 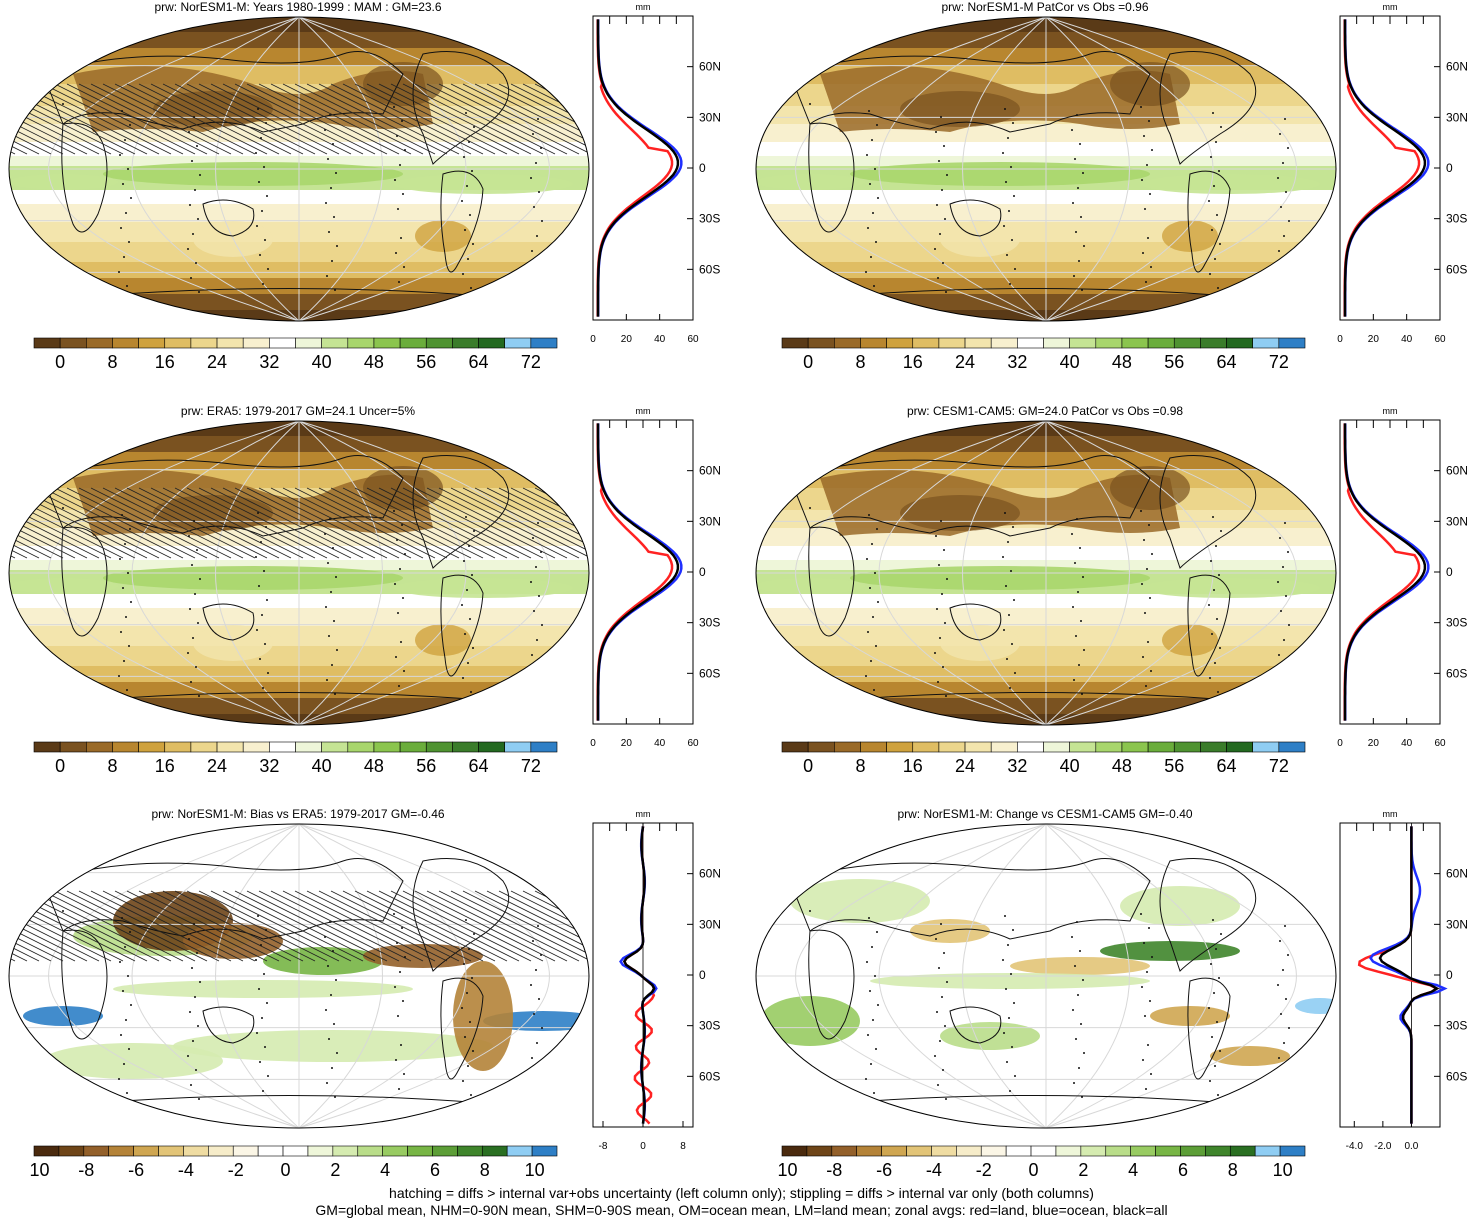 What do you see at coordinates (1456, 521) in the screenshot?
I see `zonal-lat-label: 30N` at bounding box center [1456, 521].